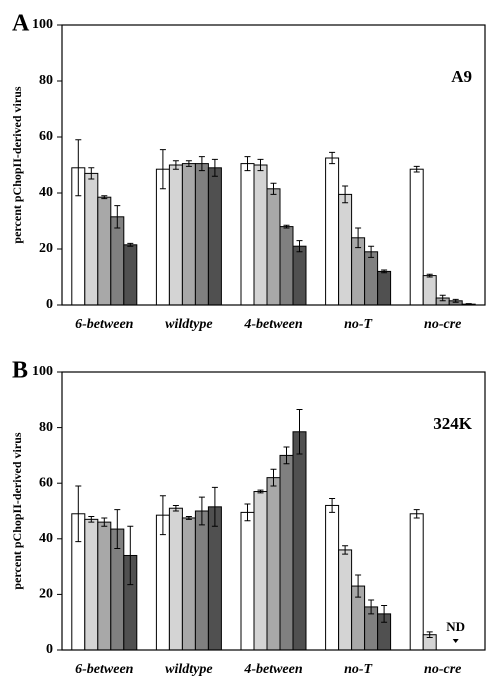  What do you see at coordinates (46, 248) in the screenshot?
I see `y-tick-label: 20` at bounding box center [46, 248].